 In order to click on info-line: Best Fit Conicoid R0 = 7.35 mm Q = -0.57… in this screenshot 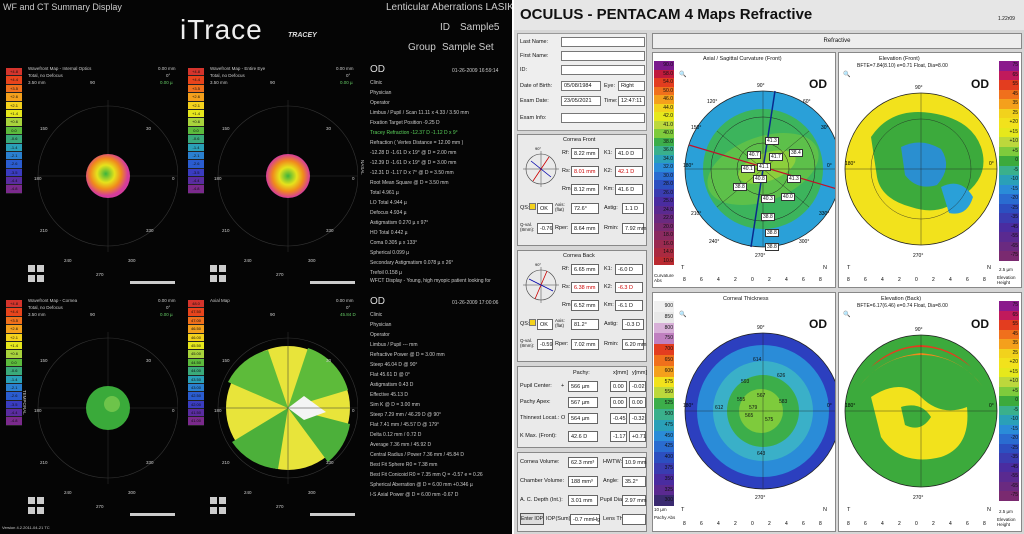, I will do `click(426, 475)`.